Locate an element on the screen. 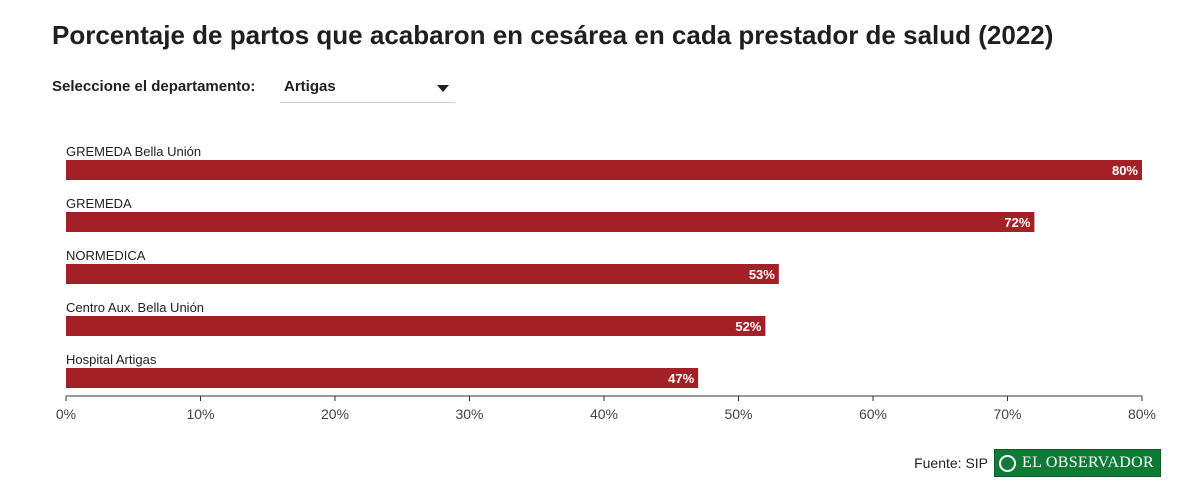 This screenshot has width=1181, height=496. x-tick-label: 50% is located at coordinates (738, 414).